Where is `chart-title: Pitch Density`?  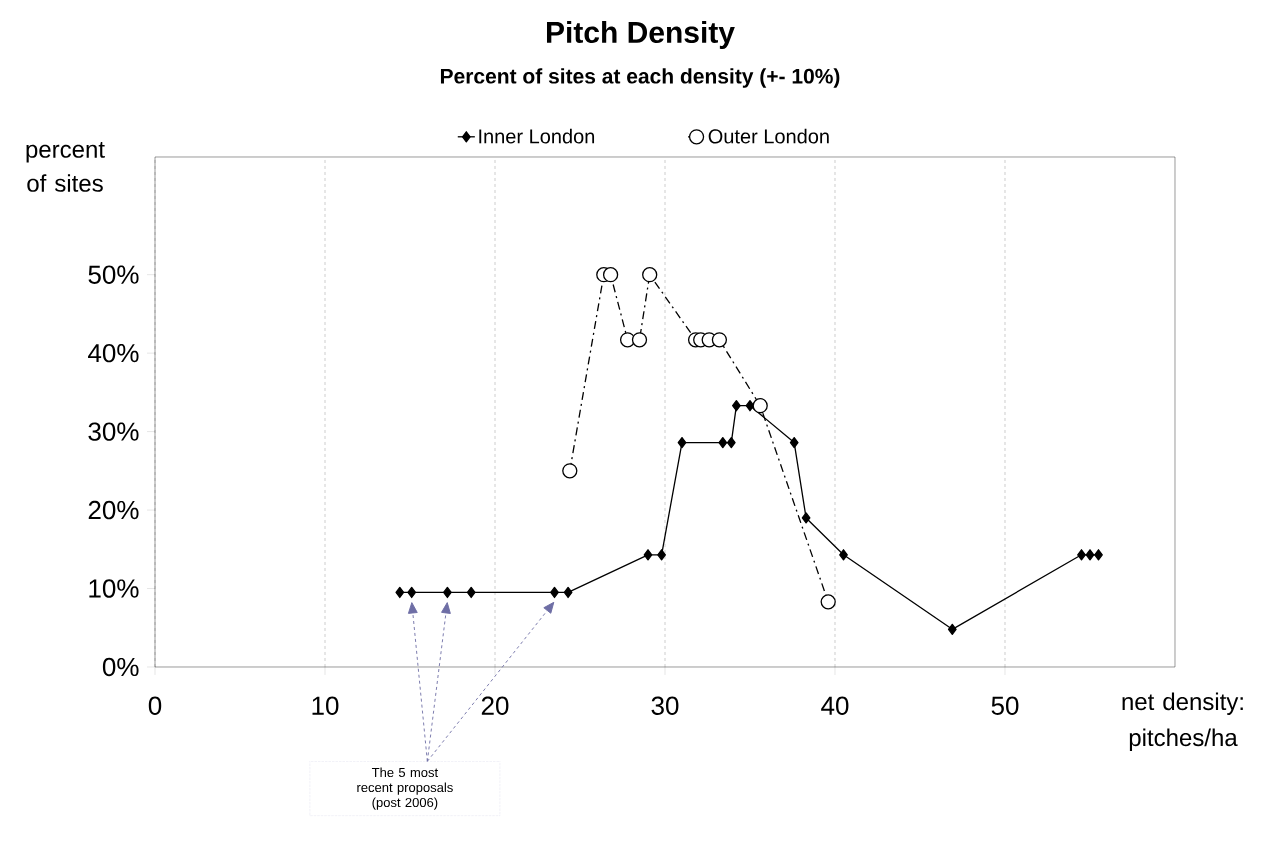
chart-title: Pitch Density is located at coordinates (640, 35).